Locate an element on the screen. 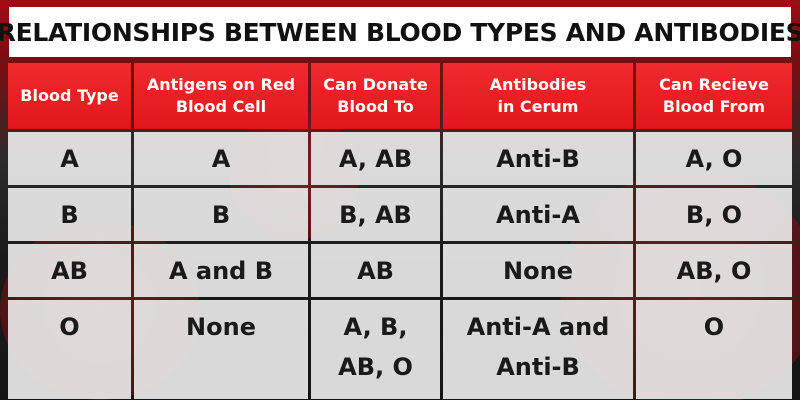 The image size is (800, 400). header-blood-type: Blood Type is located at coordinates (69, 96).